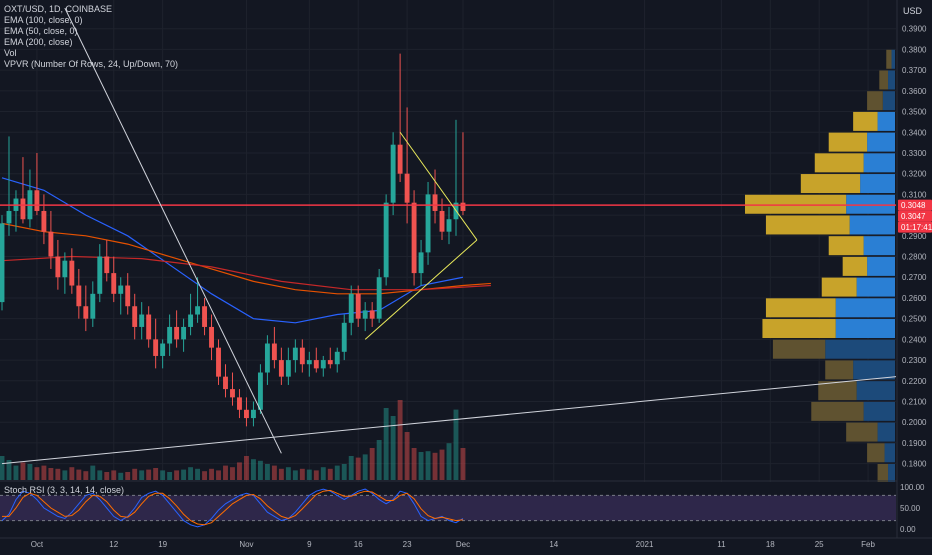  Describe the element at coordinates (820, 266) in the screenshot. I see `volume-profile` at that location.